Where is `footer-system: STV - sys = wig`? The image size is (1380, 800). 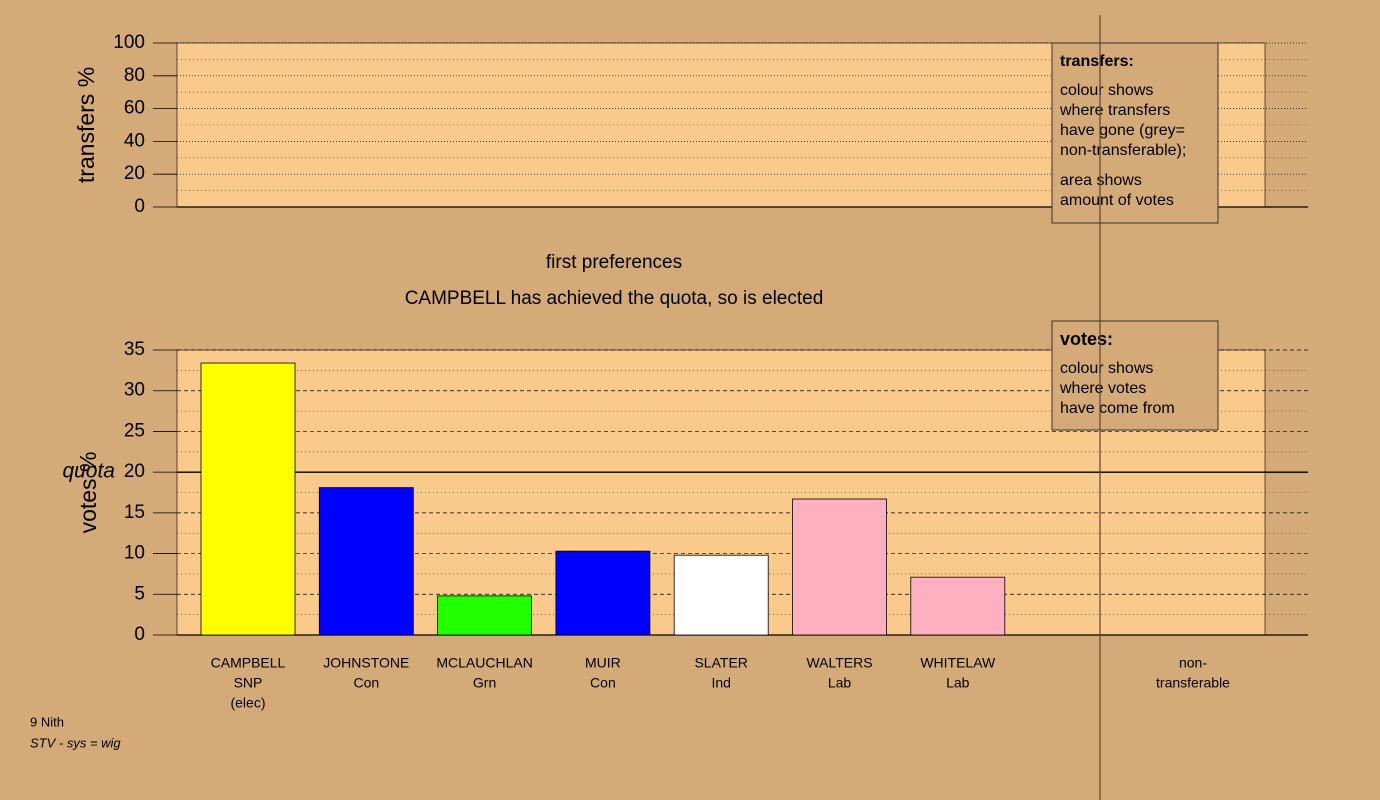 footer-system: STV - sys = wig is located at coordinates (75, 742).